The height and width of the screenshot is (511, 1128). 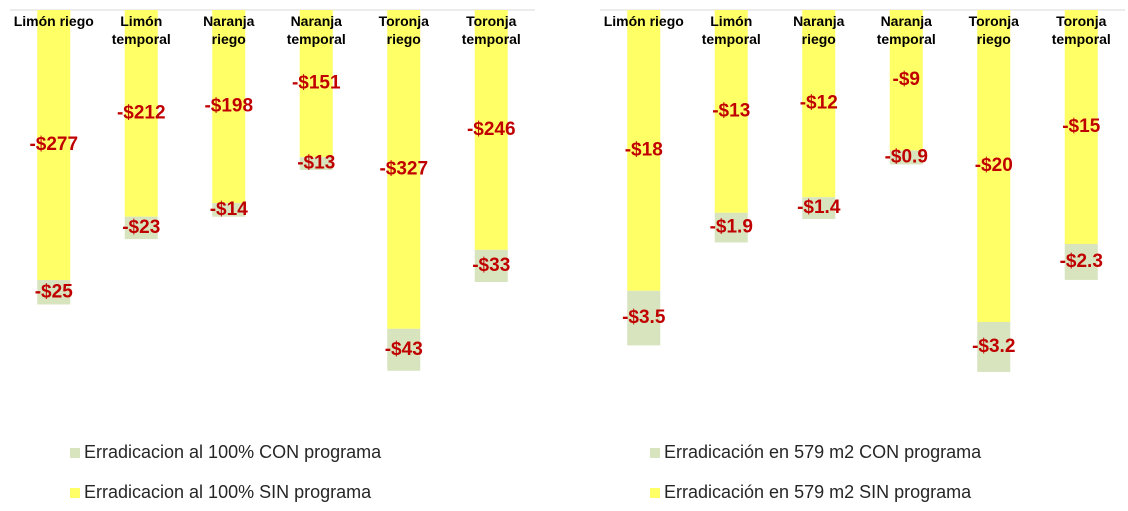 I want to click on value-label: -$15, so click(x=1081, y=126).